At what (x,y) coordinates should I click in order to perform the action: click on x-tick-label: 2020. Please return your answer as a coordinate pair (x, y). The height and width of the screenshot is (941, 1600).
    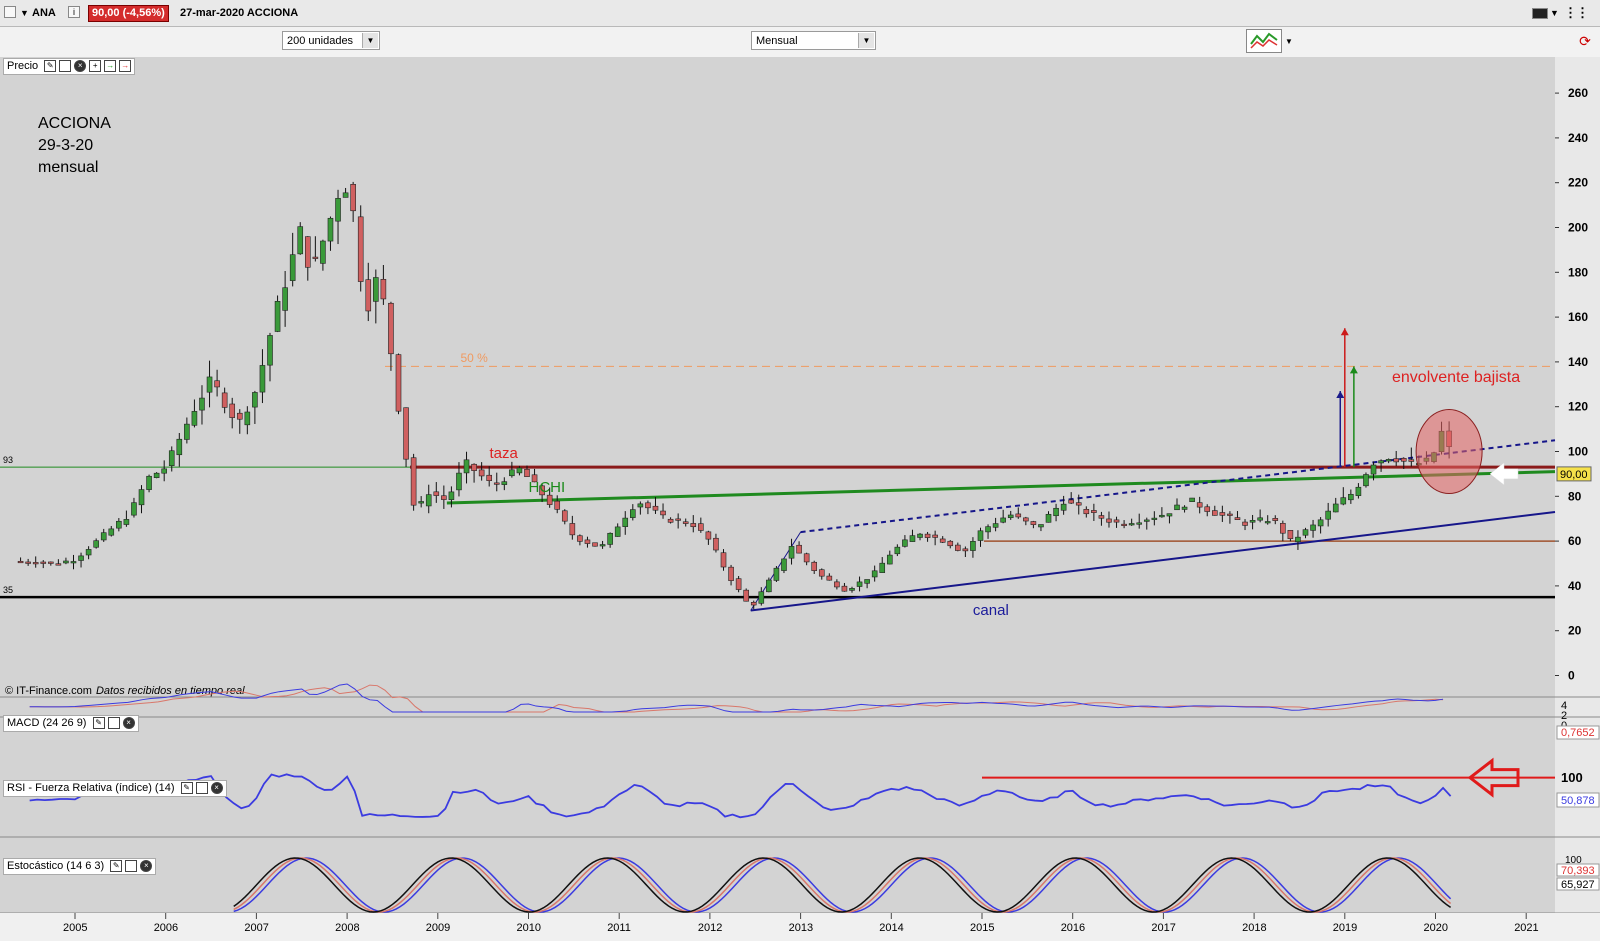
    Looking at the image, I should click on (1436, 928).